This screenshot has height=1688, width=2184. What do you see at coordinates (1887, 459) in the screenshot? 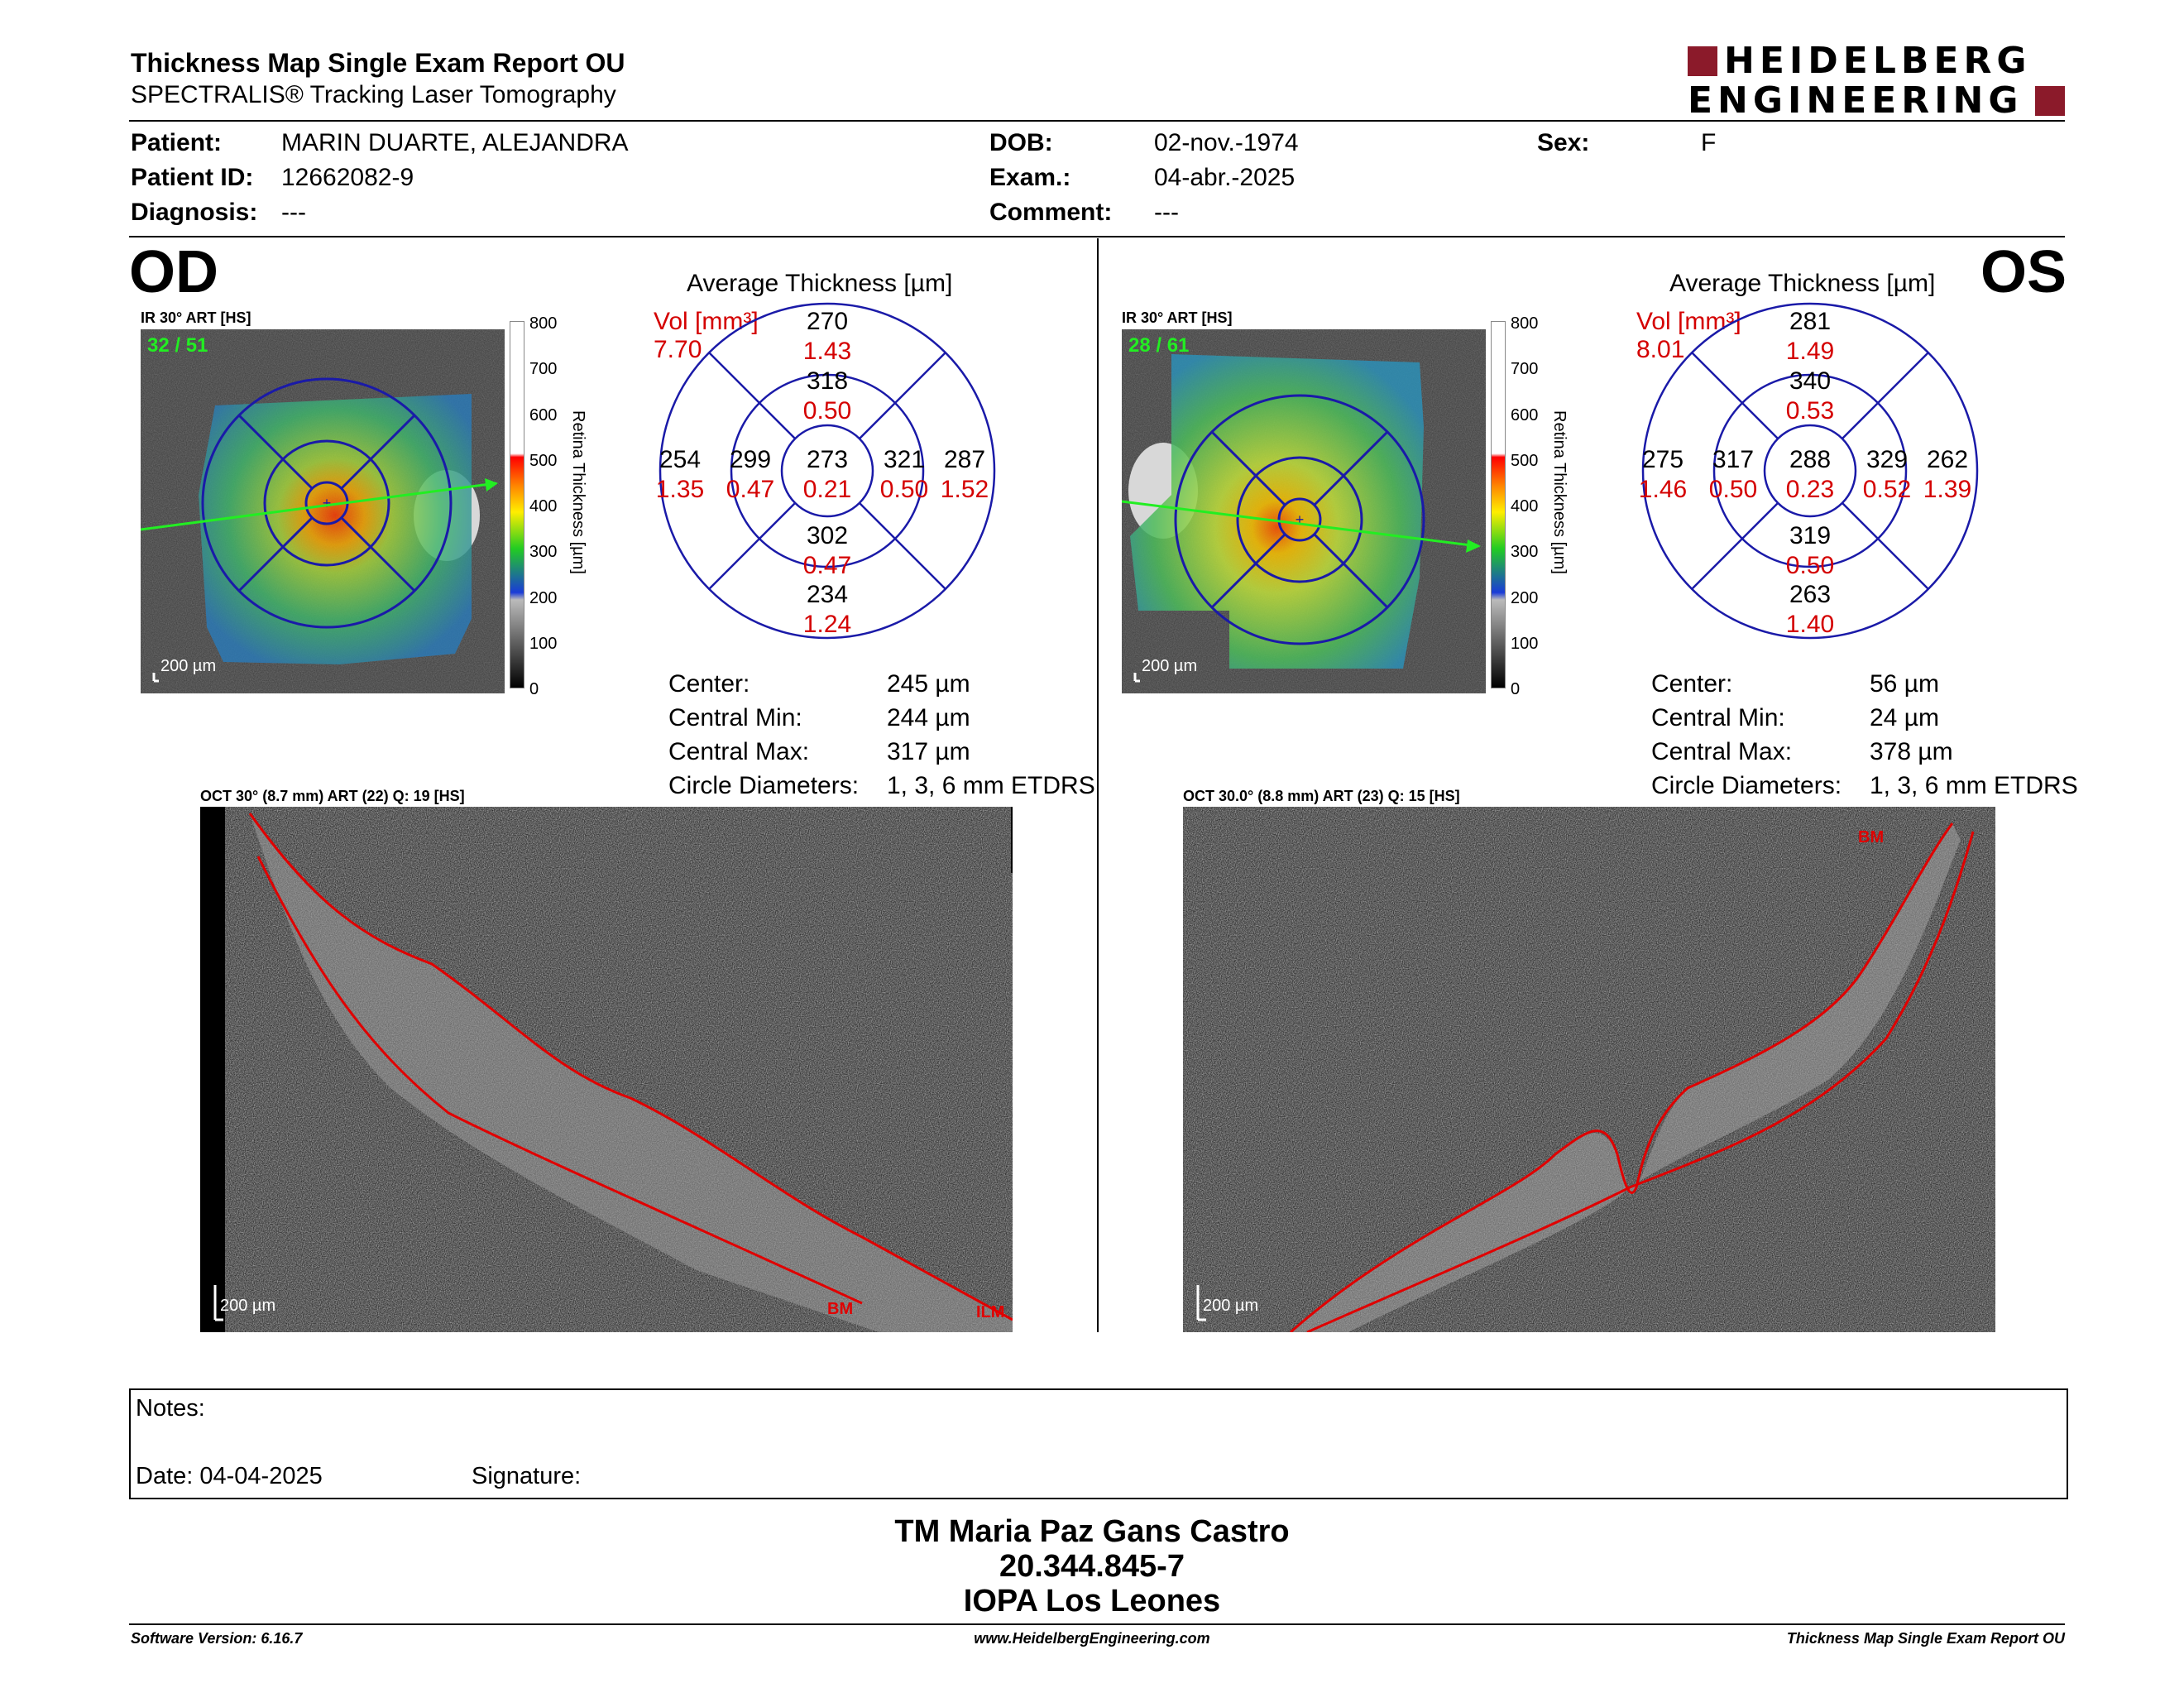
I see `os-inner-right-thickness: 329` at bounding box center [1887, 459].